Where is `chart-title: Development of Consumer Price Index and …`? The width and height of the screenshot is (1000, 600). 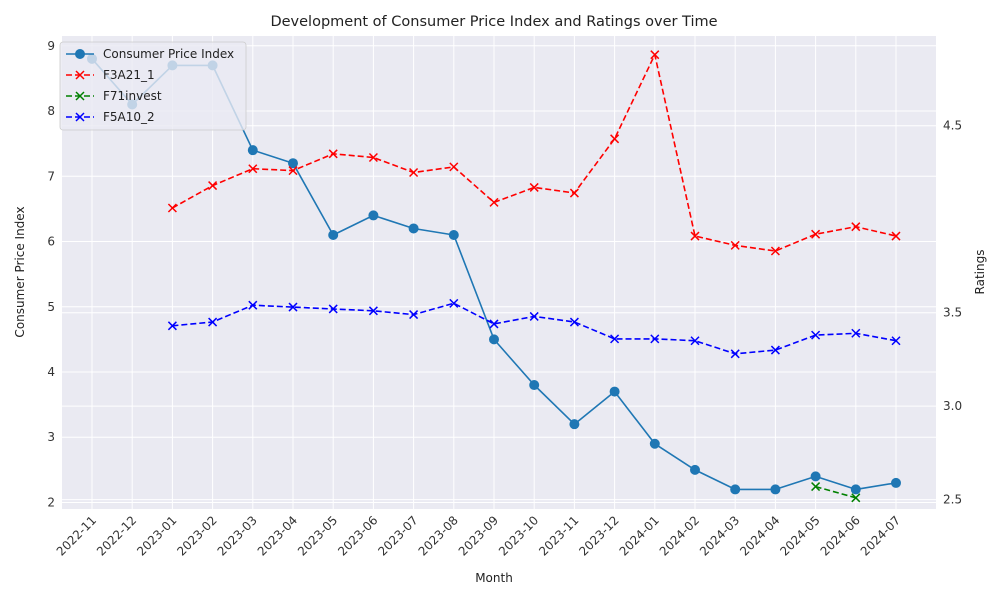
chart-title: Development of Consumer Price Index and … is located at coordinates (493, 22).